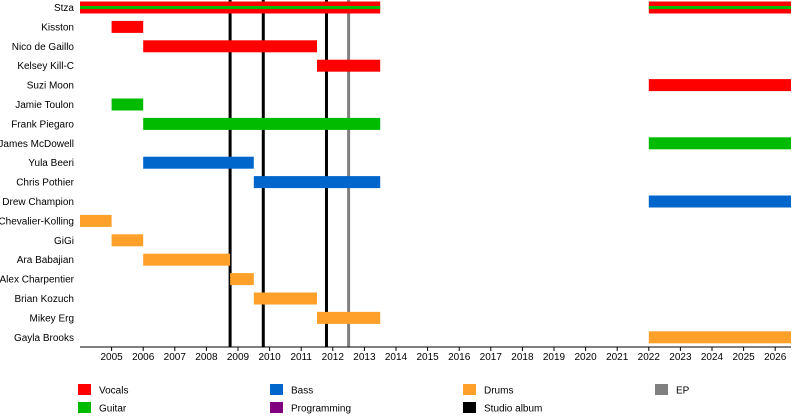  Describe the element at coordinates (680, 357) in the screenshot. I see `x-tick-label-2023: 2023` at that location.